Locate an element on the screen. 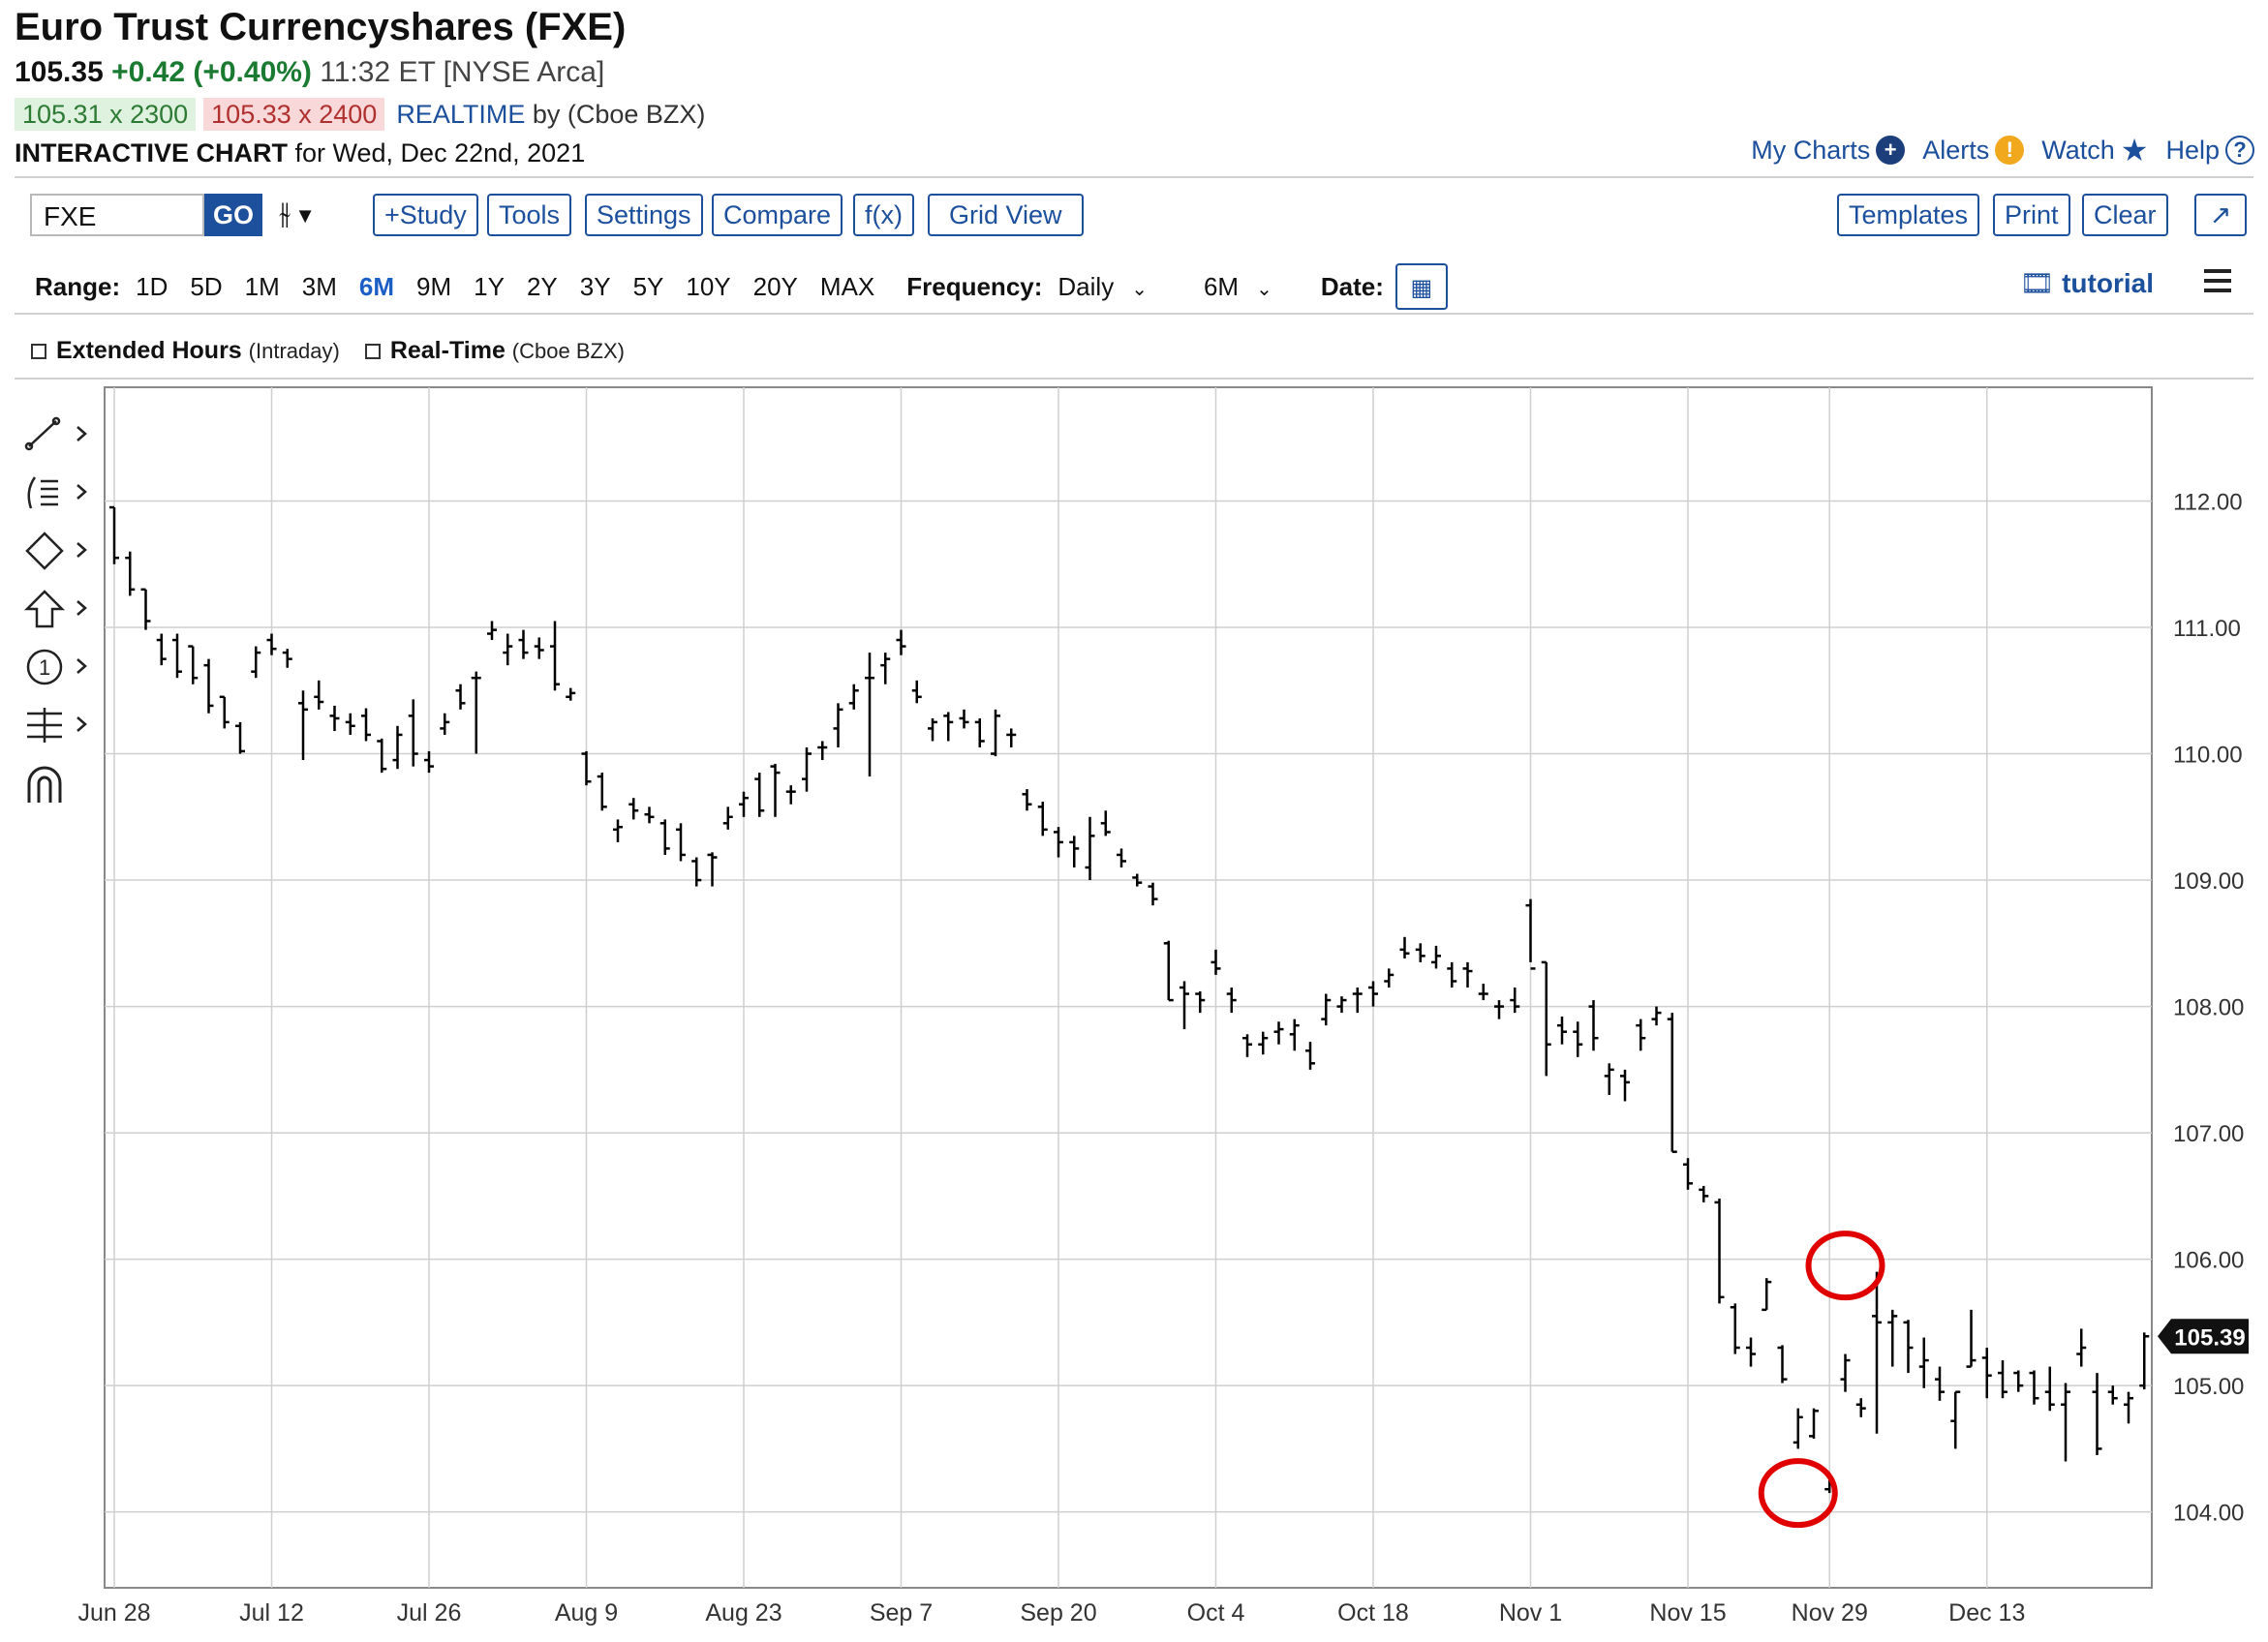 The image size is (2268, 1642). y-tick-label: 112.00 is located at coordinates (2208, 502).